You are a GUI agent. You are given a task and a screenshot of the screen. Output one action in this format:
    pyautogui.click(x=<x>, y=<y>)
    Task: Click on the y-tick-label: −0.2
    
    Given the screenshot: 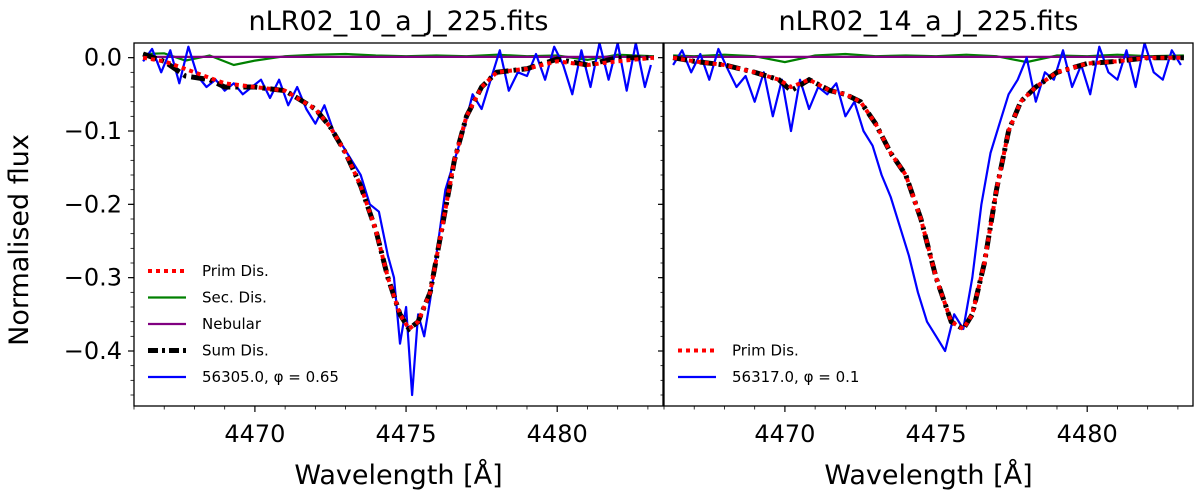 What is the action you would take?
    pyautogui.click(x=93, y=204)
    